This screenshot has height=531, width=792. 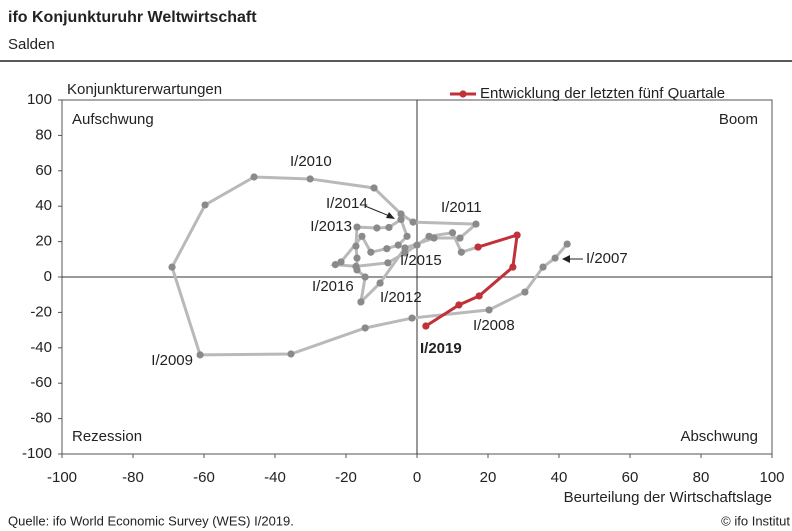 I want to click on x-tick-label: 40, so click(x=559, y=477).